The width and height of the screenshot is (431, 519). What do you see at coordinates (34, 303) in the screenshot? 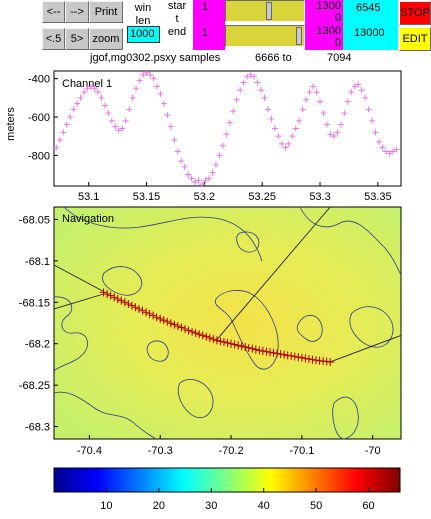
I see `navigation-ytick-label: -68.15` at bounding box center [34, 303].